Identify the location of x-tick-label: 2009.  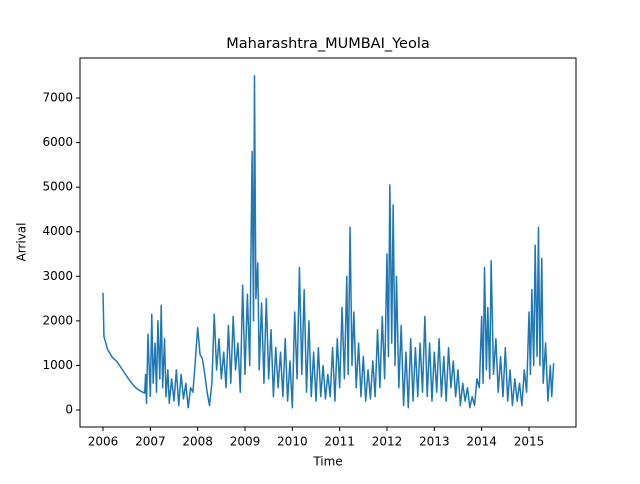
(245, 442).